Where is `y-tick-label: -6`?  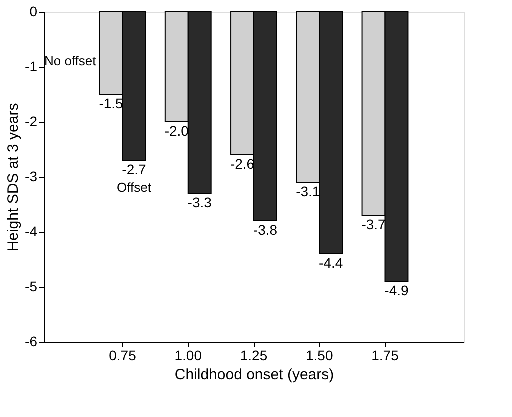
y-tick-label: -6 is located at coordinates (31, 342).